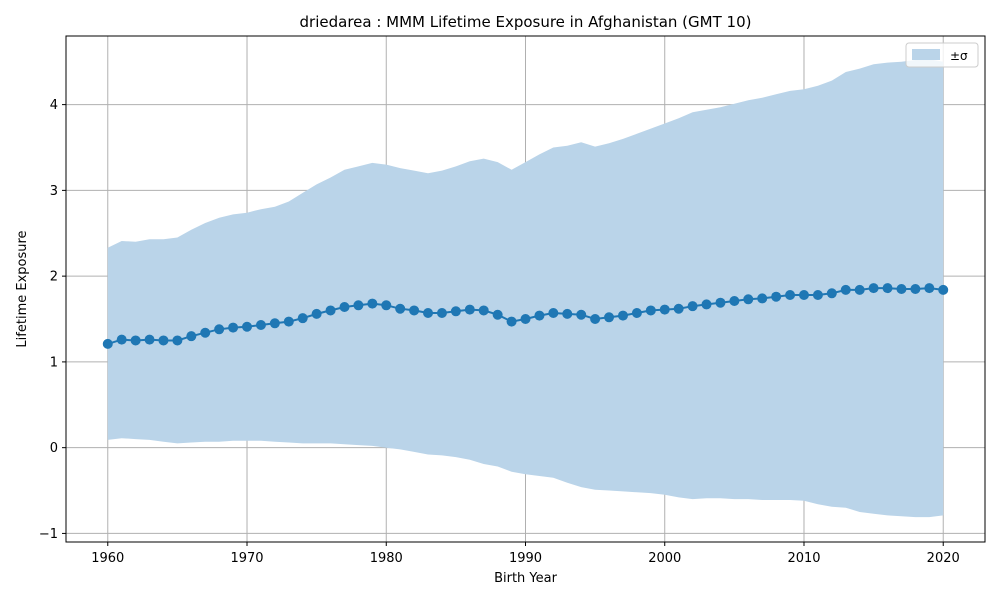 The height and width of the screenshot is (600, 1000). I want to click on x-tick-label: 2010, so click(803, 558).